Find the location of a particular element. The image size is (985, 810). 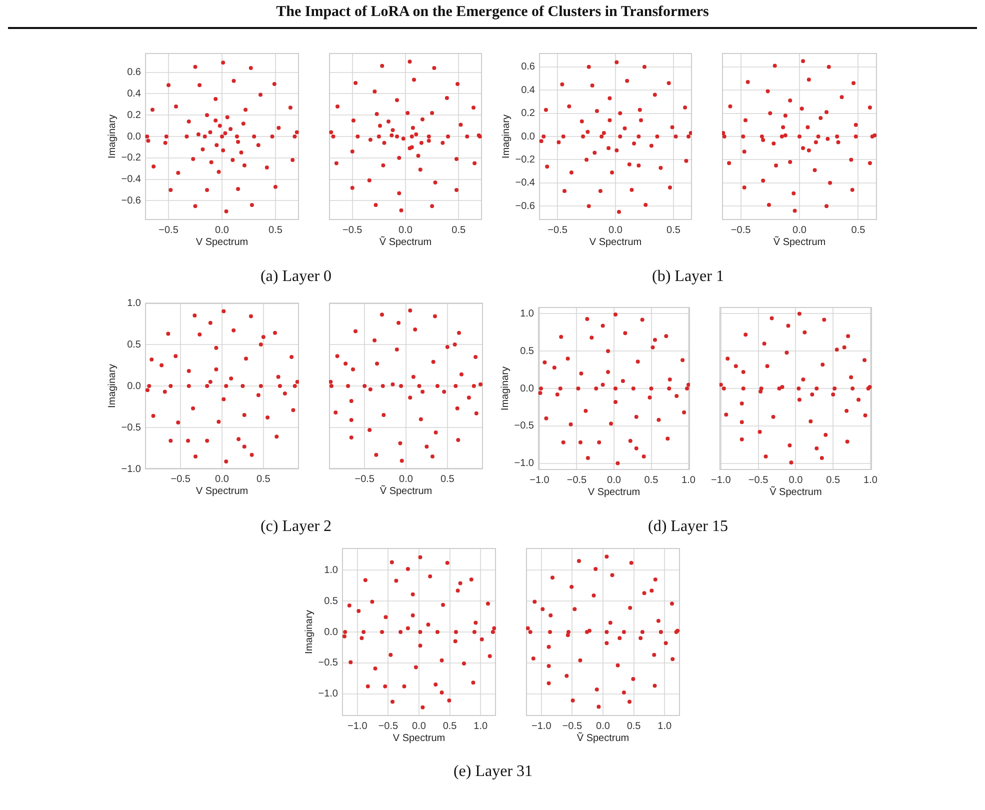

text: (d) Layer 15 is located at coordinates (688, 527).